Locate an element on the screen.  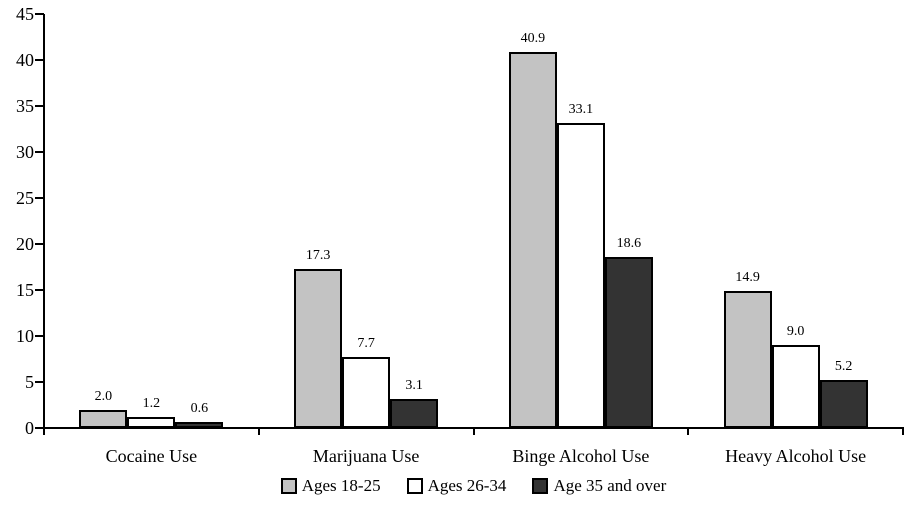
y-tick-label: 45 is located at coordinates (25, 14).